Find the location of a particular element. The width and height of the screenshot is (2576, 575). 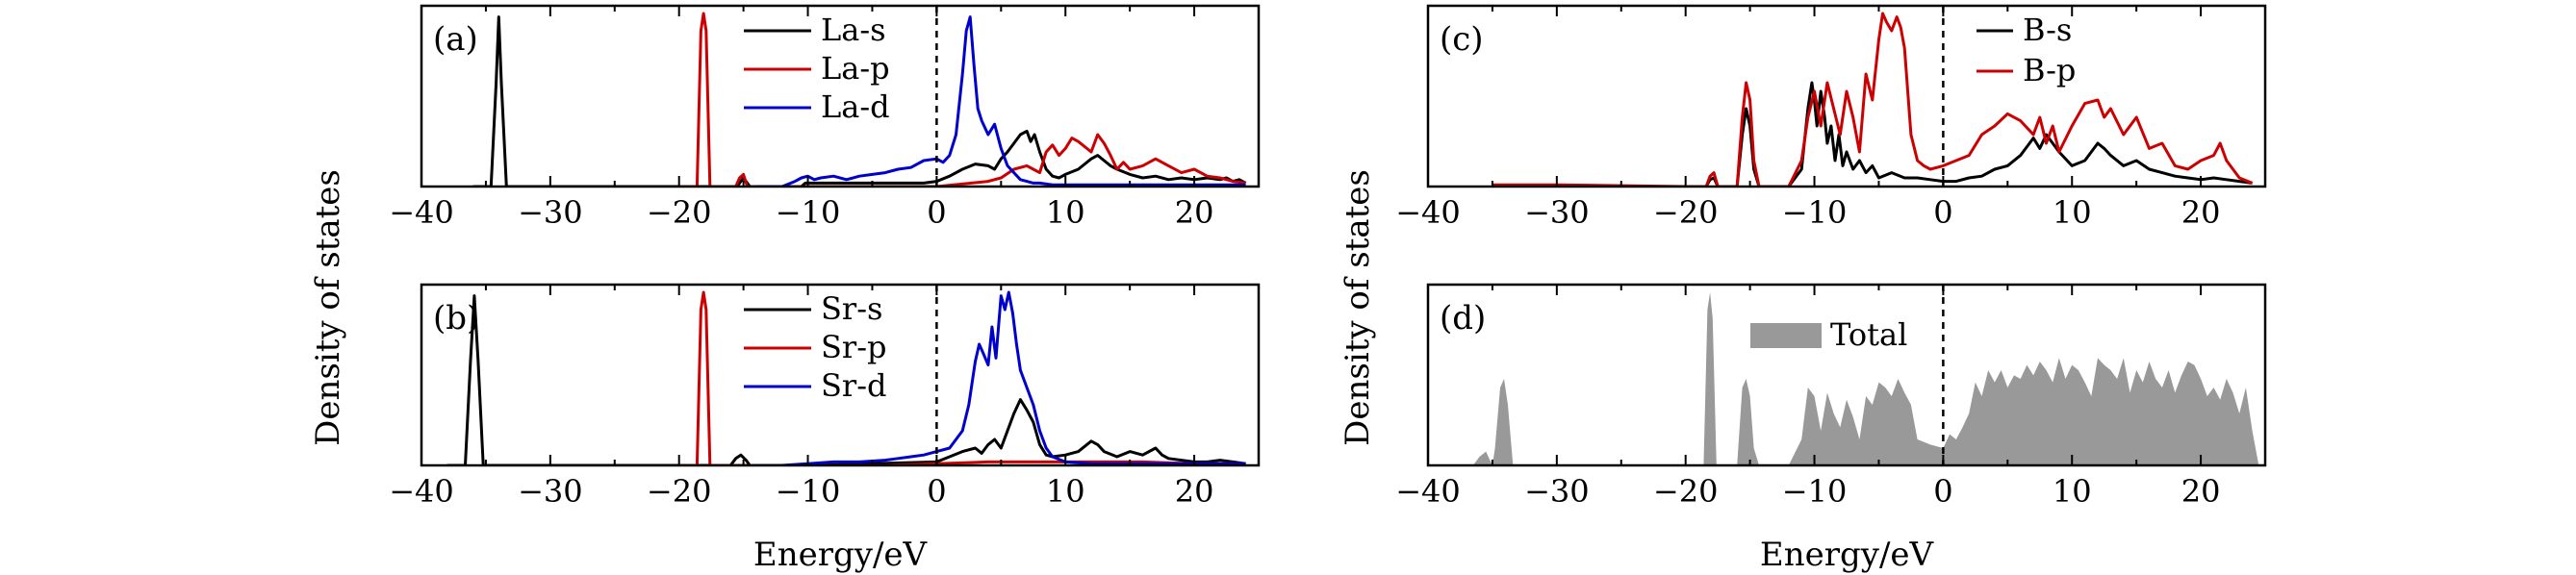

legend-label: La-s is located at coordinates (853, 30).